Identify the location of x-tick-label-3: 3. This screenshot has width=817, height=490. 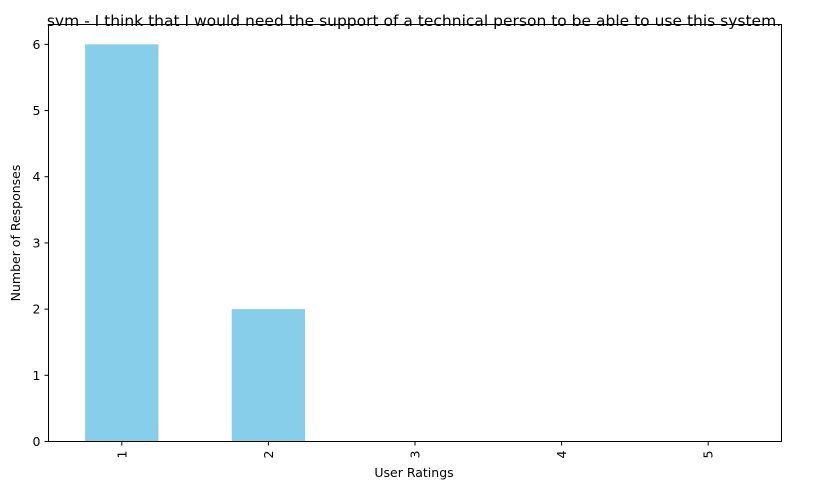
(415, 455).